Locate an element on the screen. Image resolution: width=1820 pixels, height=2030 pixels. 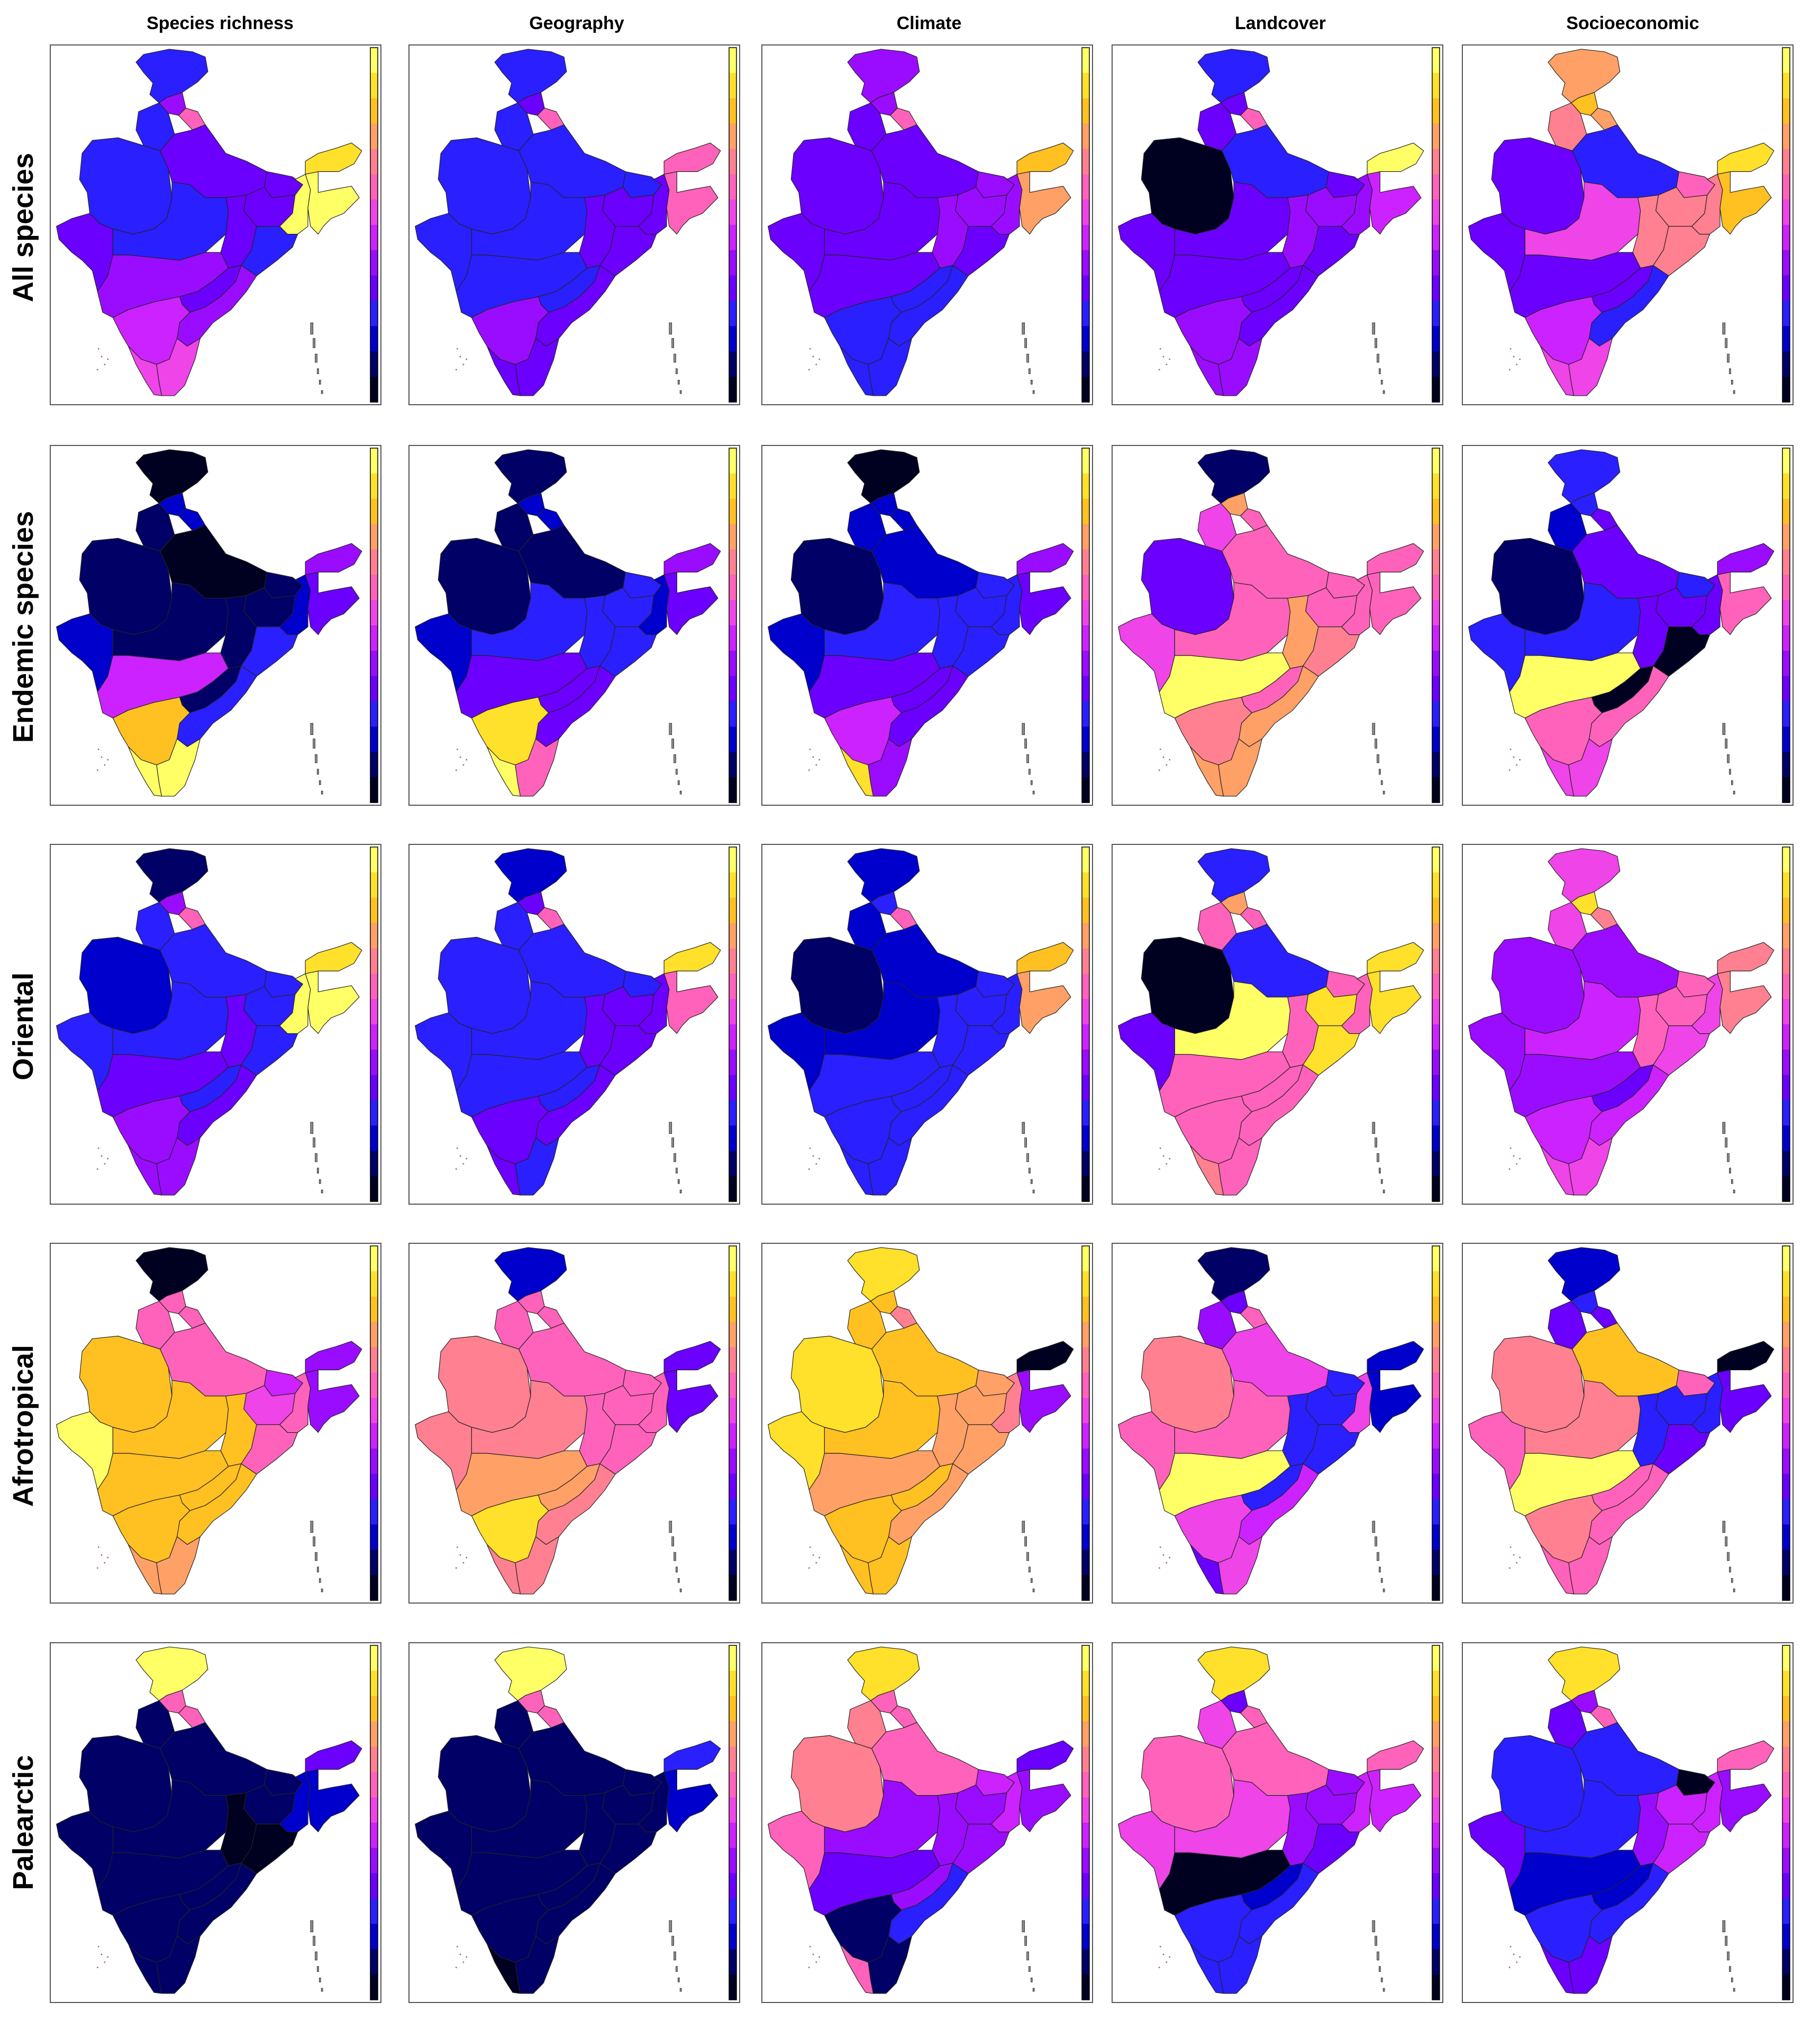
india-map is located at coordinates (921, 1022).